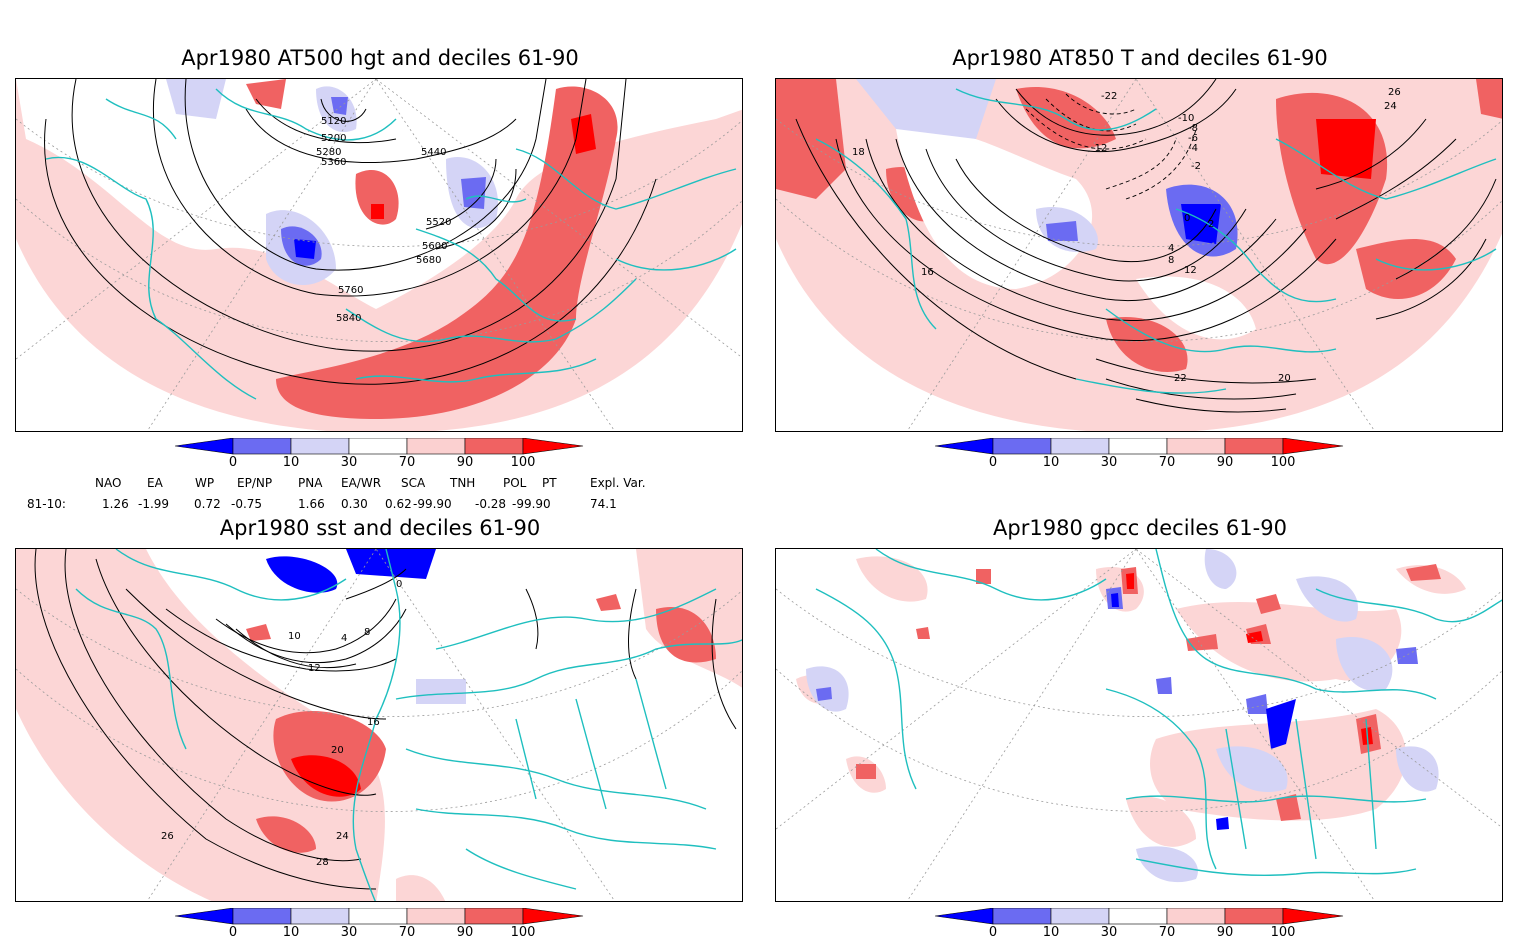 This screenshot has width=1520, height=940. What do you see at coordinates (247, 504) in the screenshot?
I see `idx-v-epnp: -0.75` at bounding box center [247, 504].